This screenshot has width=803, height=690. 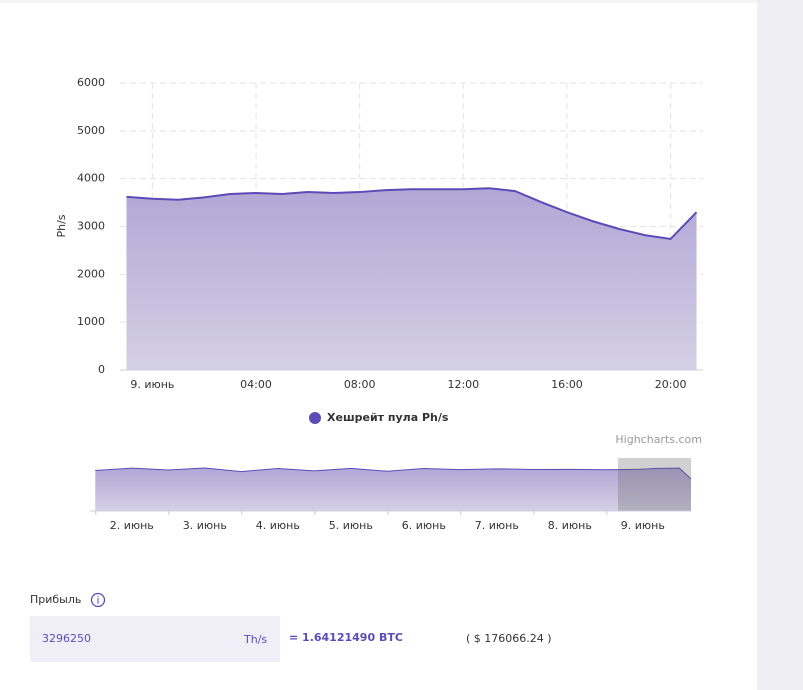 What do you see at coordinates (101, 369) in the screenshot?
I see `y-tick-label: 0` at bounding box center [101, 369].